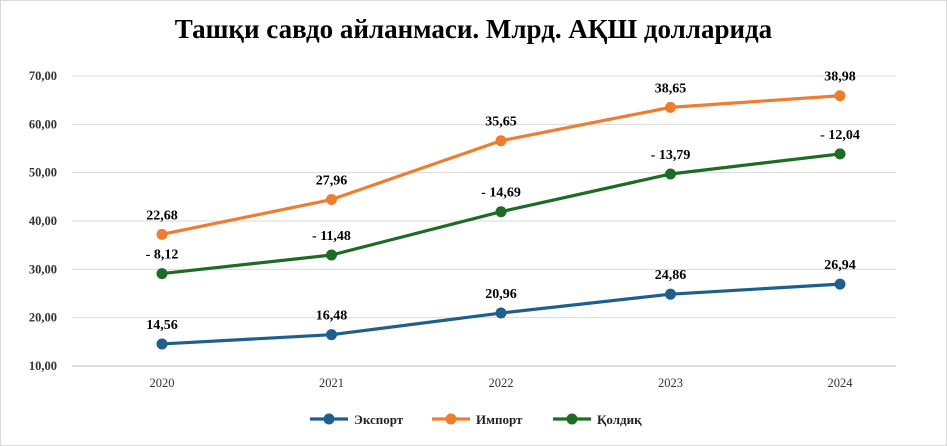  I want to click on data-label: - 11,48, so click(331, 236).